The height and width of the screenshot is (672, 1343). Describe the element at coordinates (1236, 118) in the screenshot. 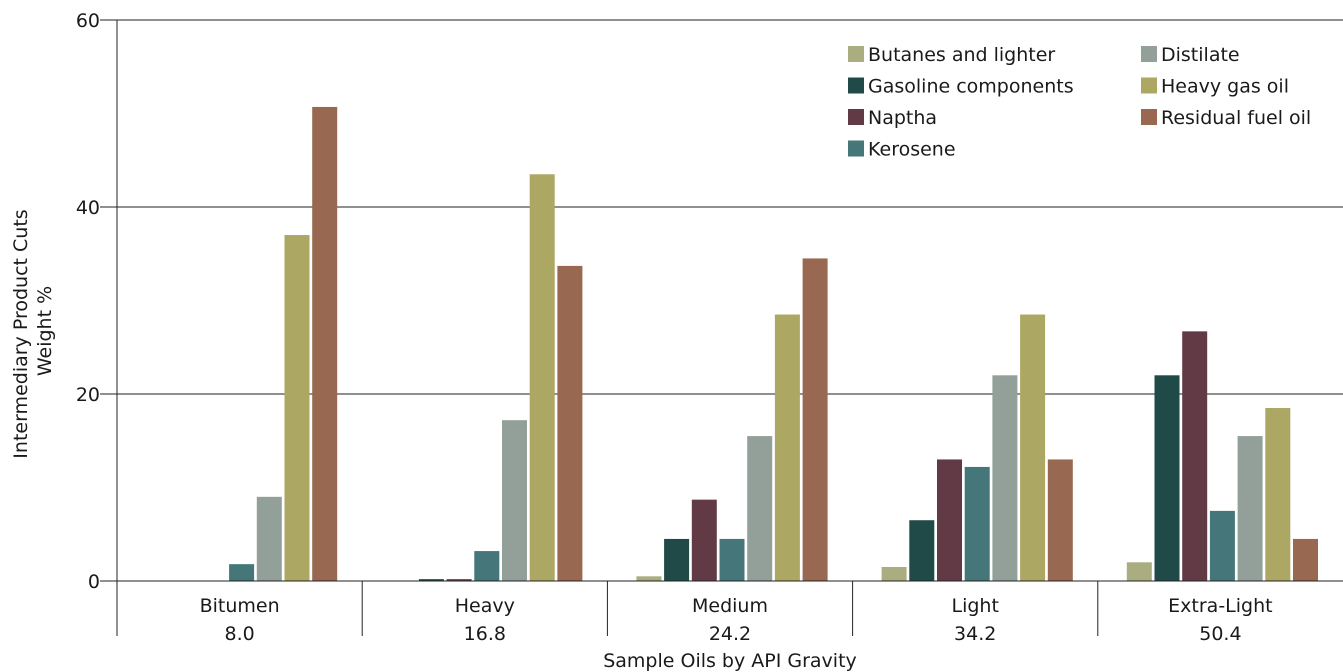

I see `legend-label: Residual fuel oil` at that location.